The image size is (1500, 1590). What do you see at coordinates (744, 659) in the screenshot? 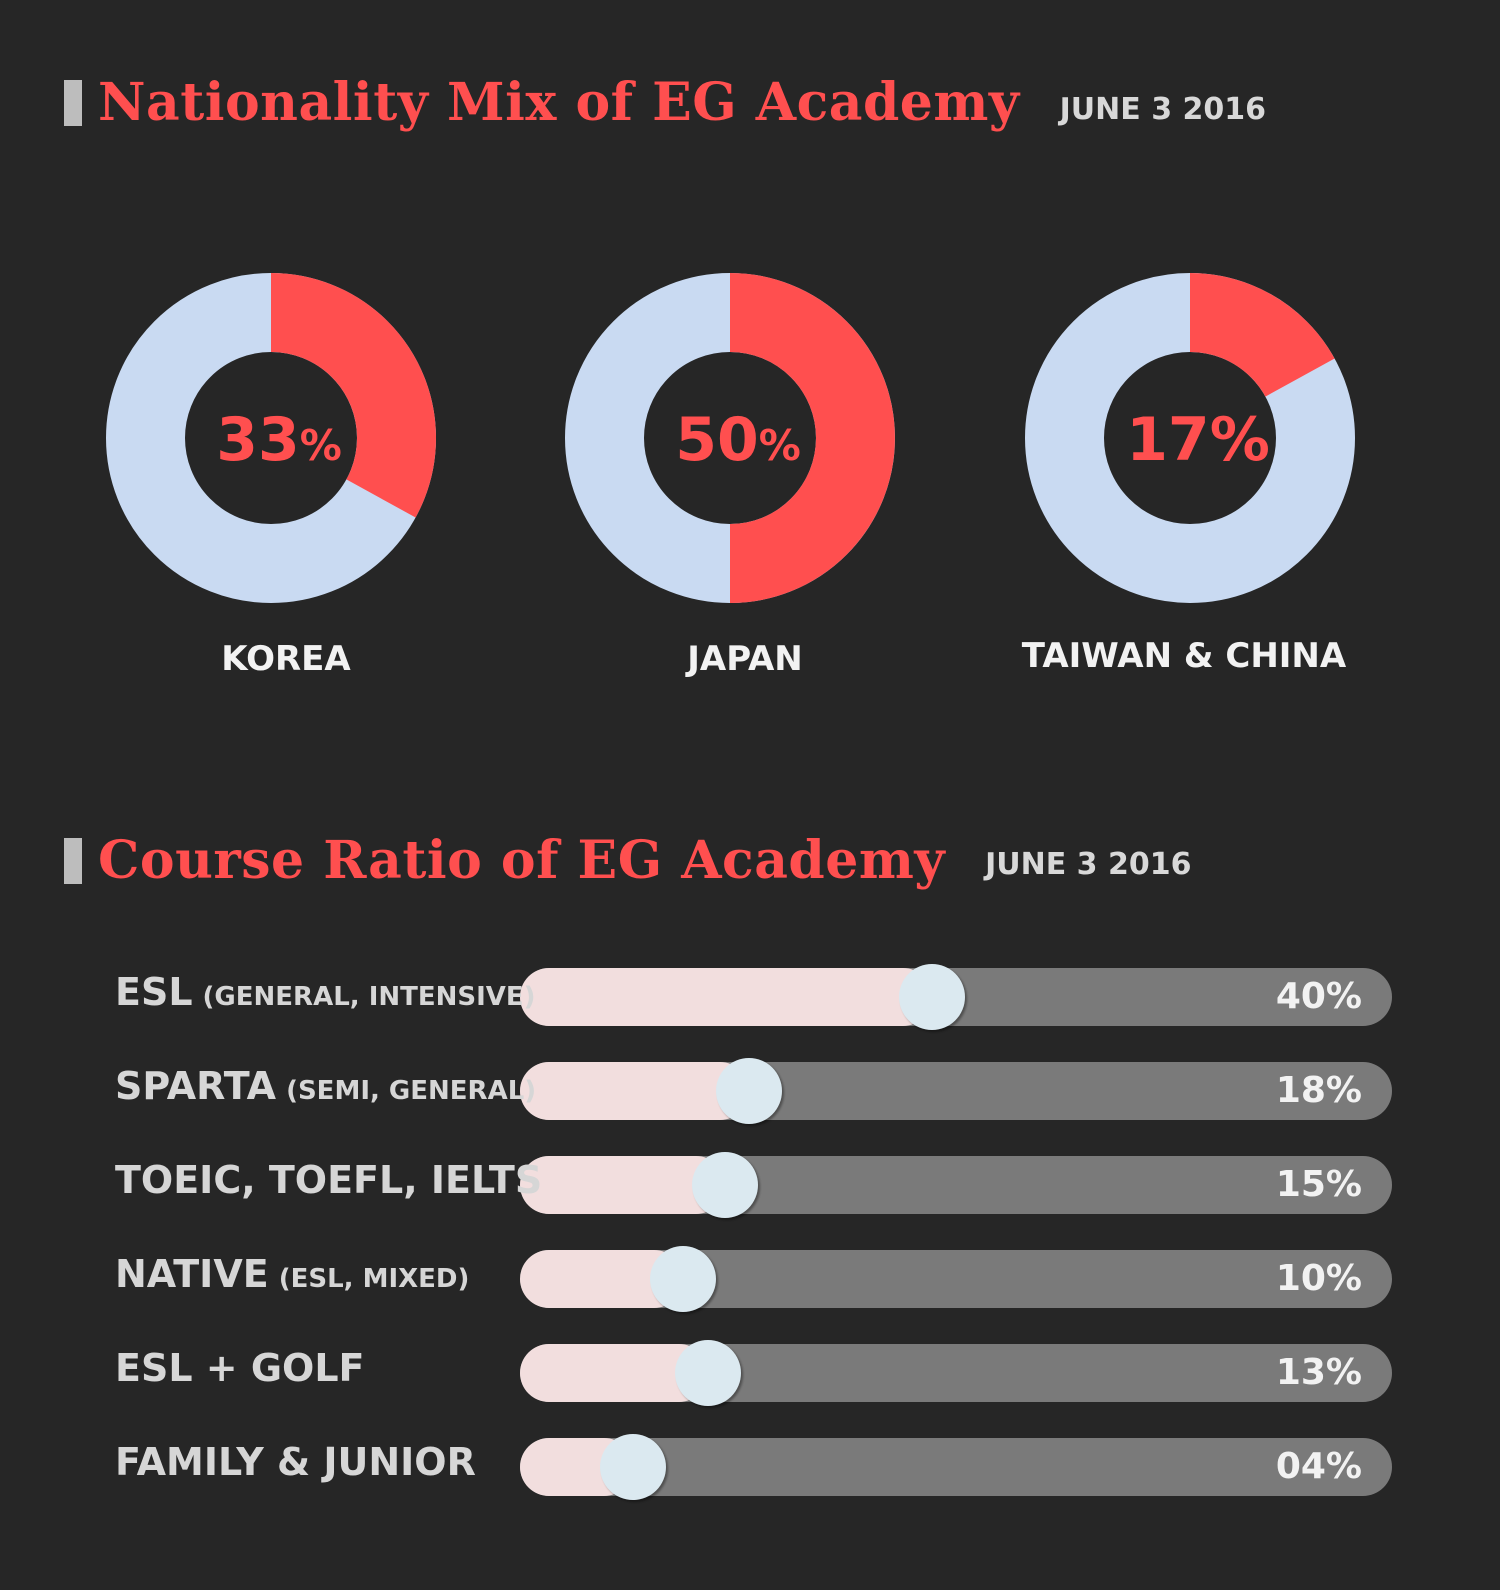
I see `donut-category-label: JAPAN` at bounding box center [744, 659].